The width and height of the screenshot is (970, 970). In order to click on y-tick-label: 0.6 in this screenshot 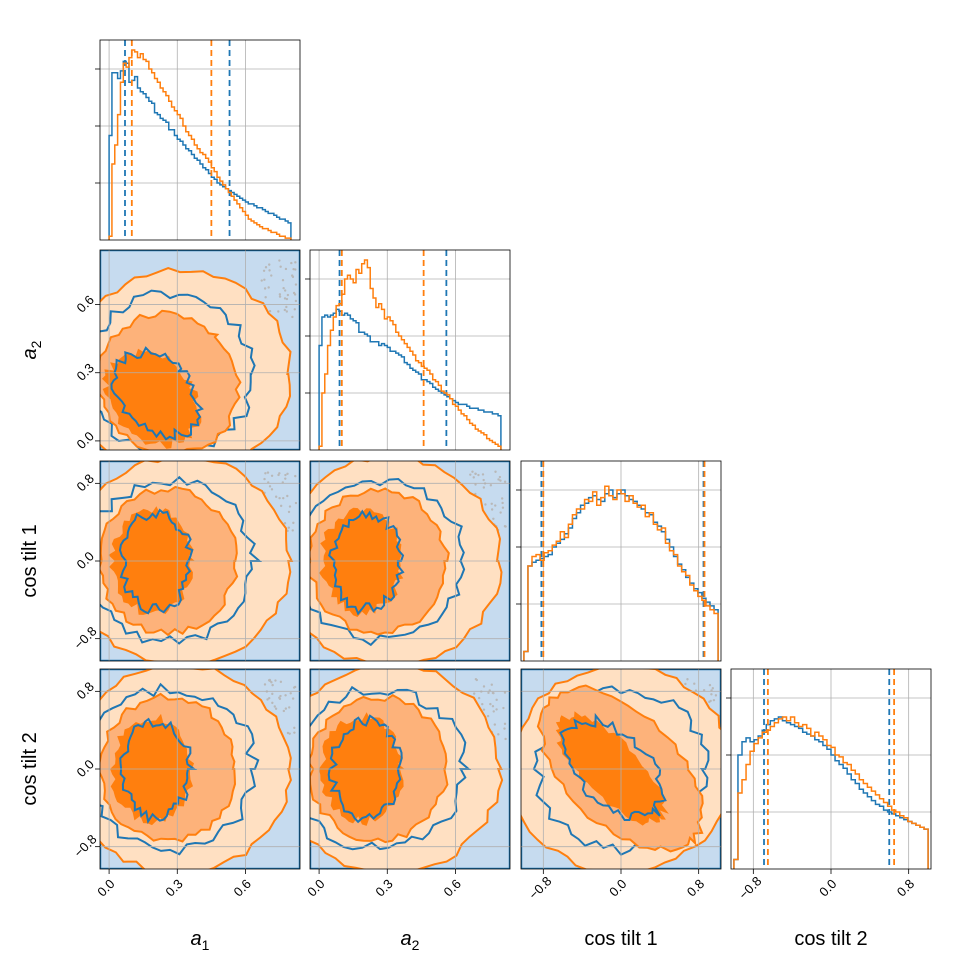, I will do `click(85, 303)`.